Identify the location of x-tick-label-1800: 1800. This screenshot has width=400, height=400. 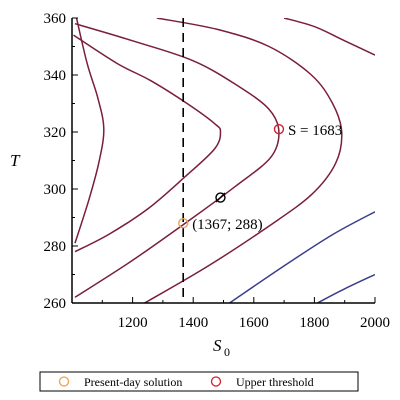
(314, 323).